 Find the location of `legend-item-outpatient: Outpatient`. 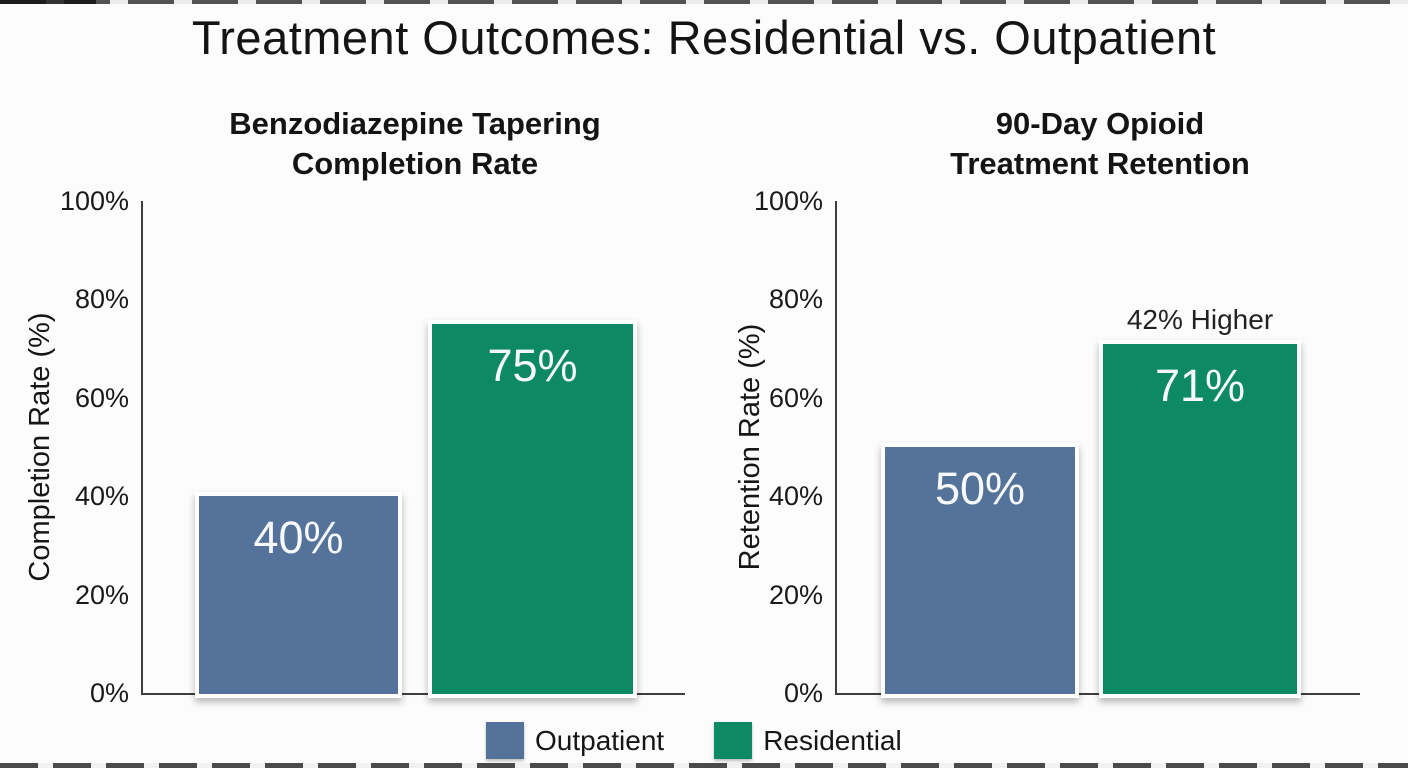

legend-item-outpatient: Outpatient is located at coordinates (575, 740).